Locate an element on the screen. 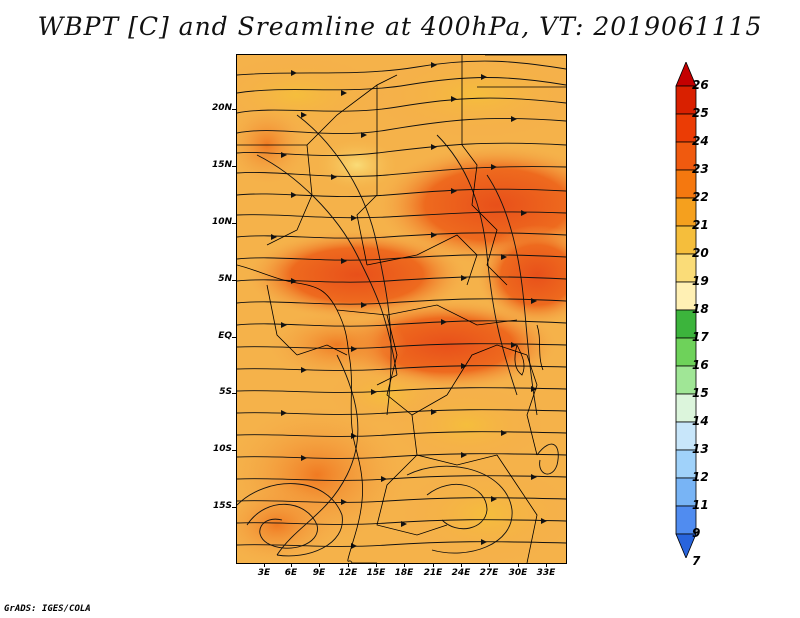 Image resolution: width=800 pixels, height=618 pixels. colorbar-label: 9 is located at coordinates (696, 533).